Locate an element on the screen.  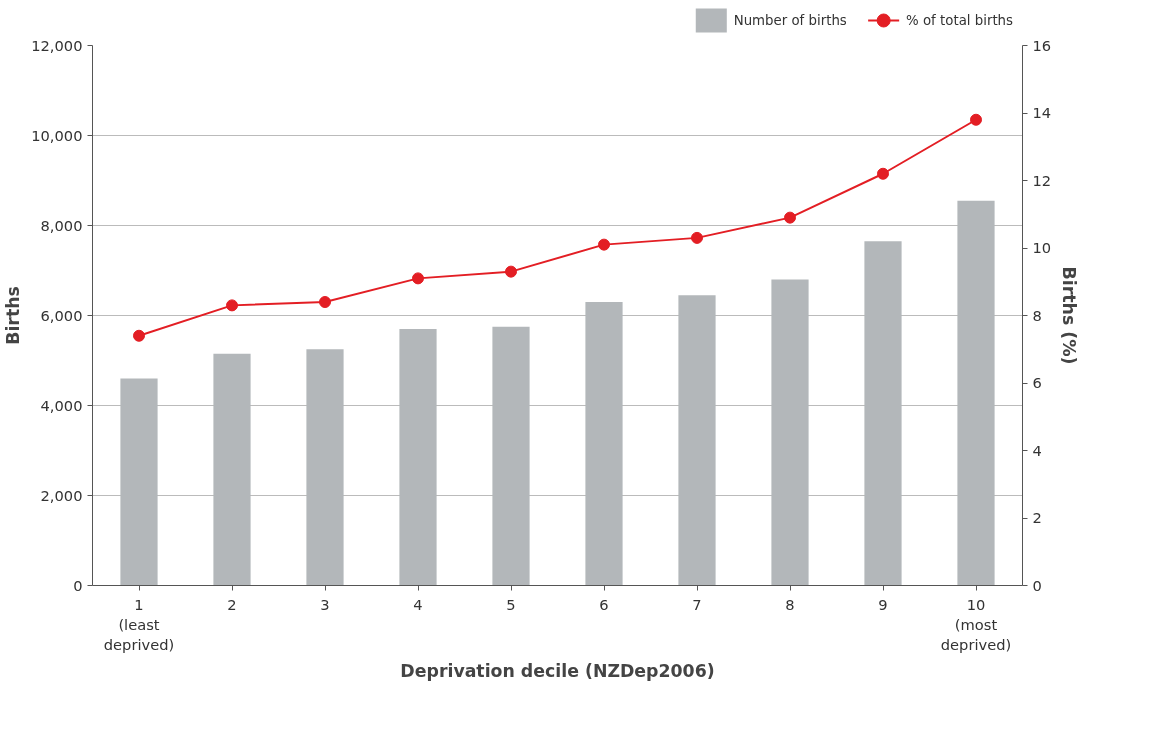
x-tick-label: 3 is located at coordinates (325, 604).